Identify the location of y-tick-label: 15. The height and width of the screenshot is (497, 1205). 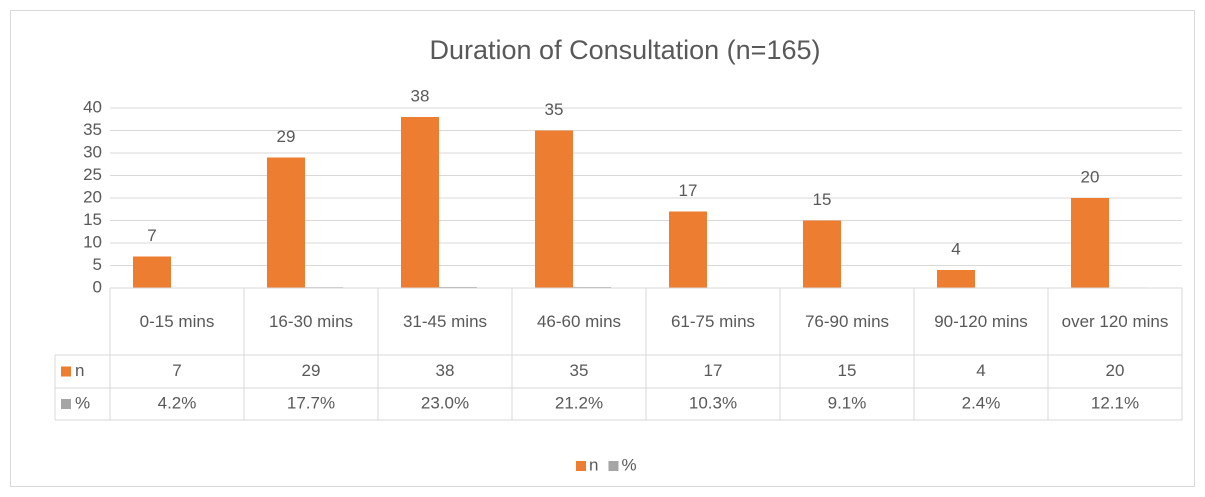
(92, 219).